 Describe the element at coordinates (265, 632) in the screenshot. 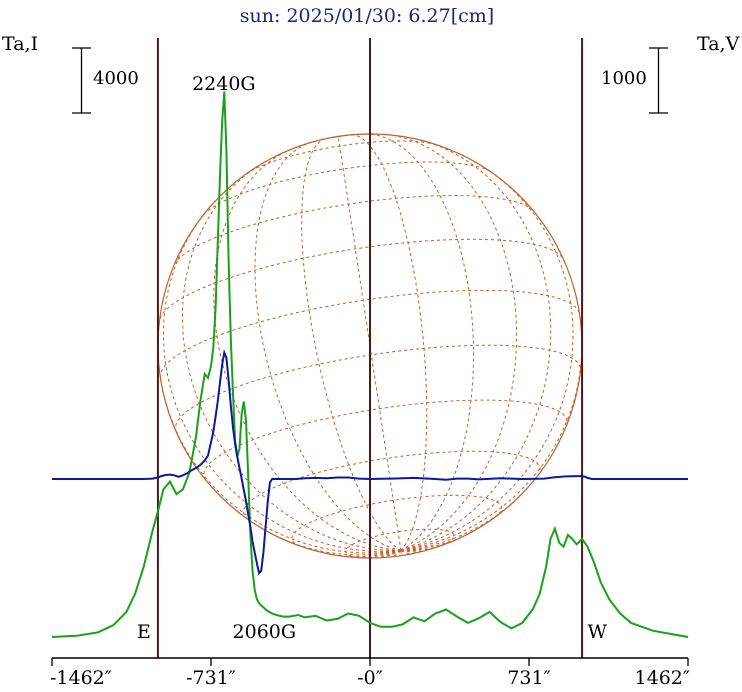

I see `annotation-2060g: 2060G` at that location.